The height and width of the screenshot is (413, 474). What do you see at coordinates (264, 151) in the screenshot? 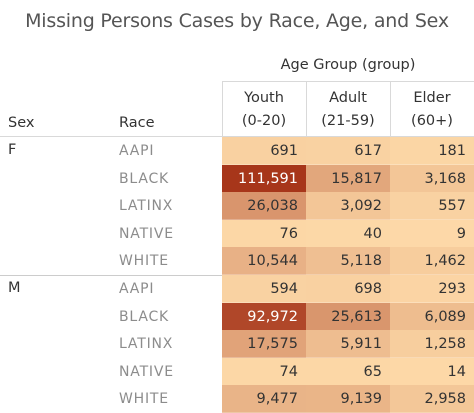
I see `cell-f-aapi-youth: 691` at bounding box center [264, 151].